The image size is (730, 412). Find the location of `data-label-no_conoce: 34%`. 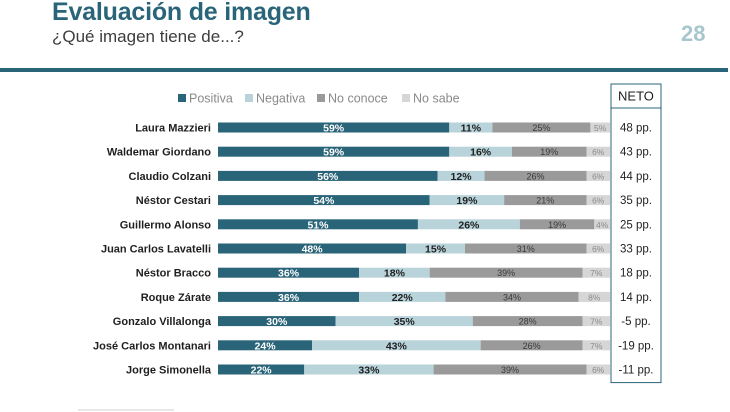

data-label-no_conoce: 34% is located at coordinates (512, 297).